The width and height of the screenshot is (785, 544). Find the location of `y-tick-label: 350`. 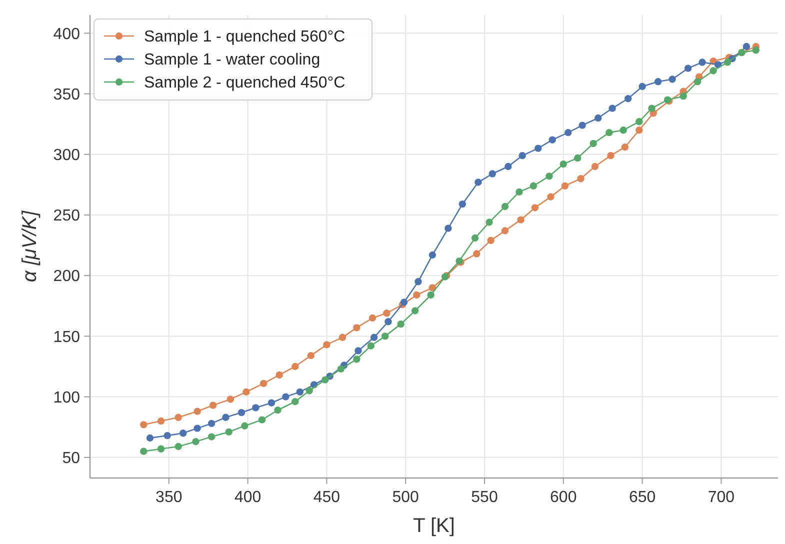

y-tick-label: 350 is located at coordinates (66, 95).